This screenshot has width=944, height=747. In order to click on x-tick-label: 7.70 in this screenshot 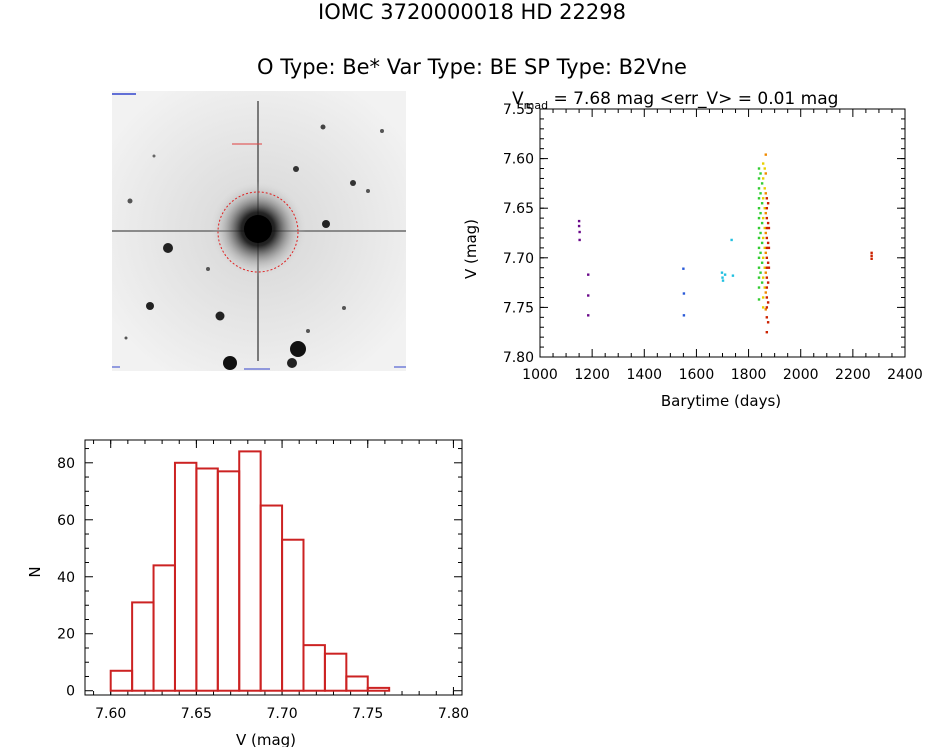, I will do `click(281, 714)`.